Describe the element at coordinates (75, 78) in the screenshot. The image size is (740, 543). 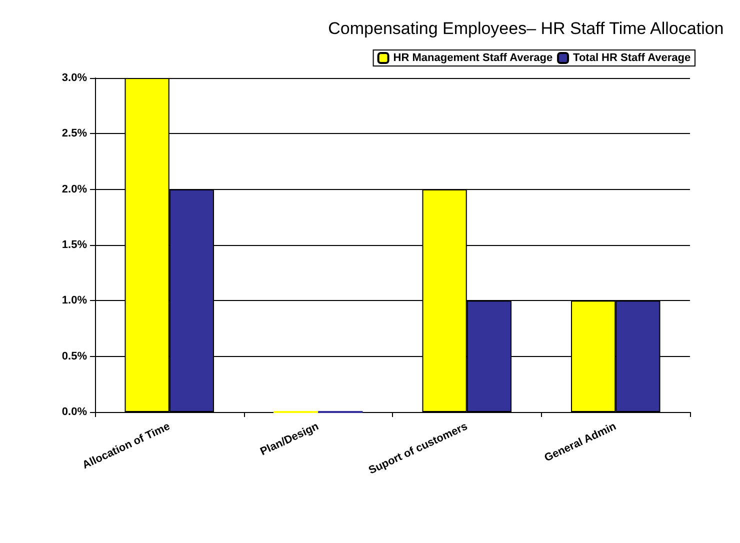
I see `y-tick-label: 3.0%` at that location.